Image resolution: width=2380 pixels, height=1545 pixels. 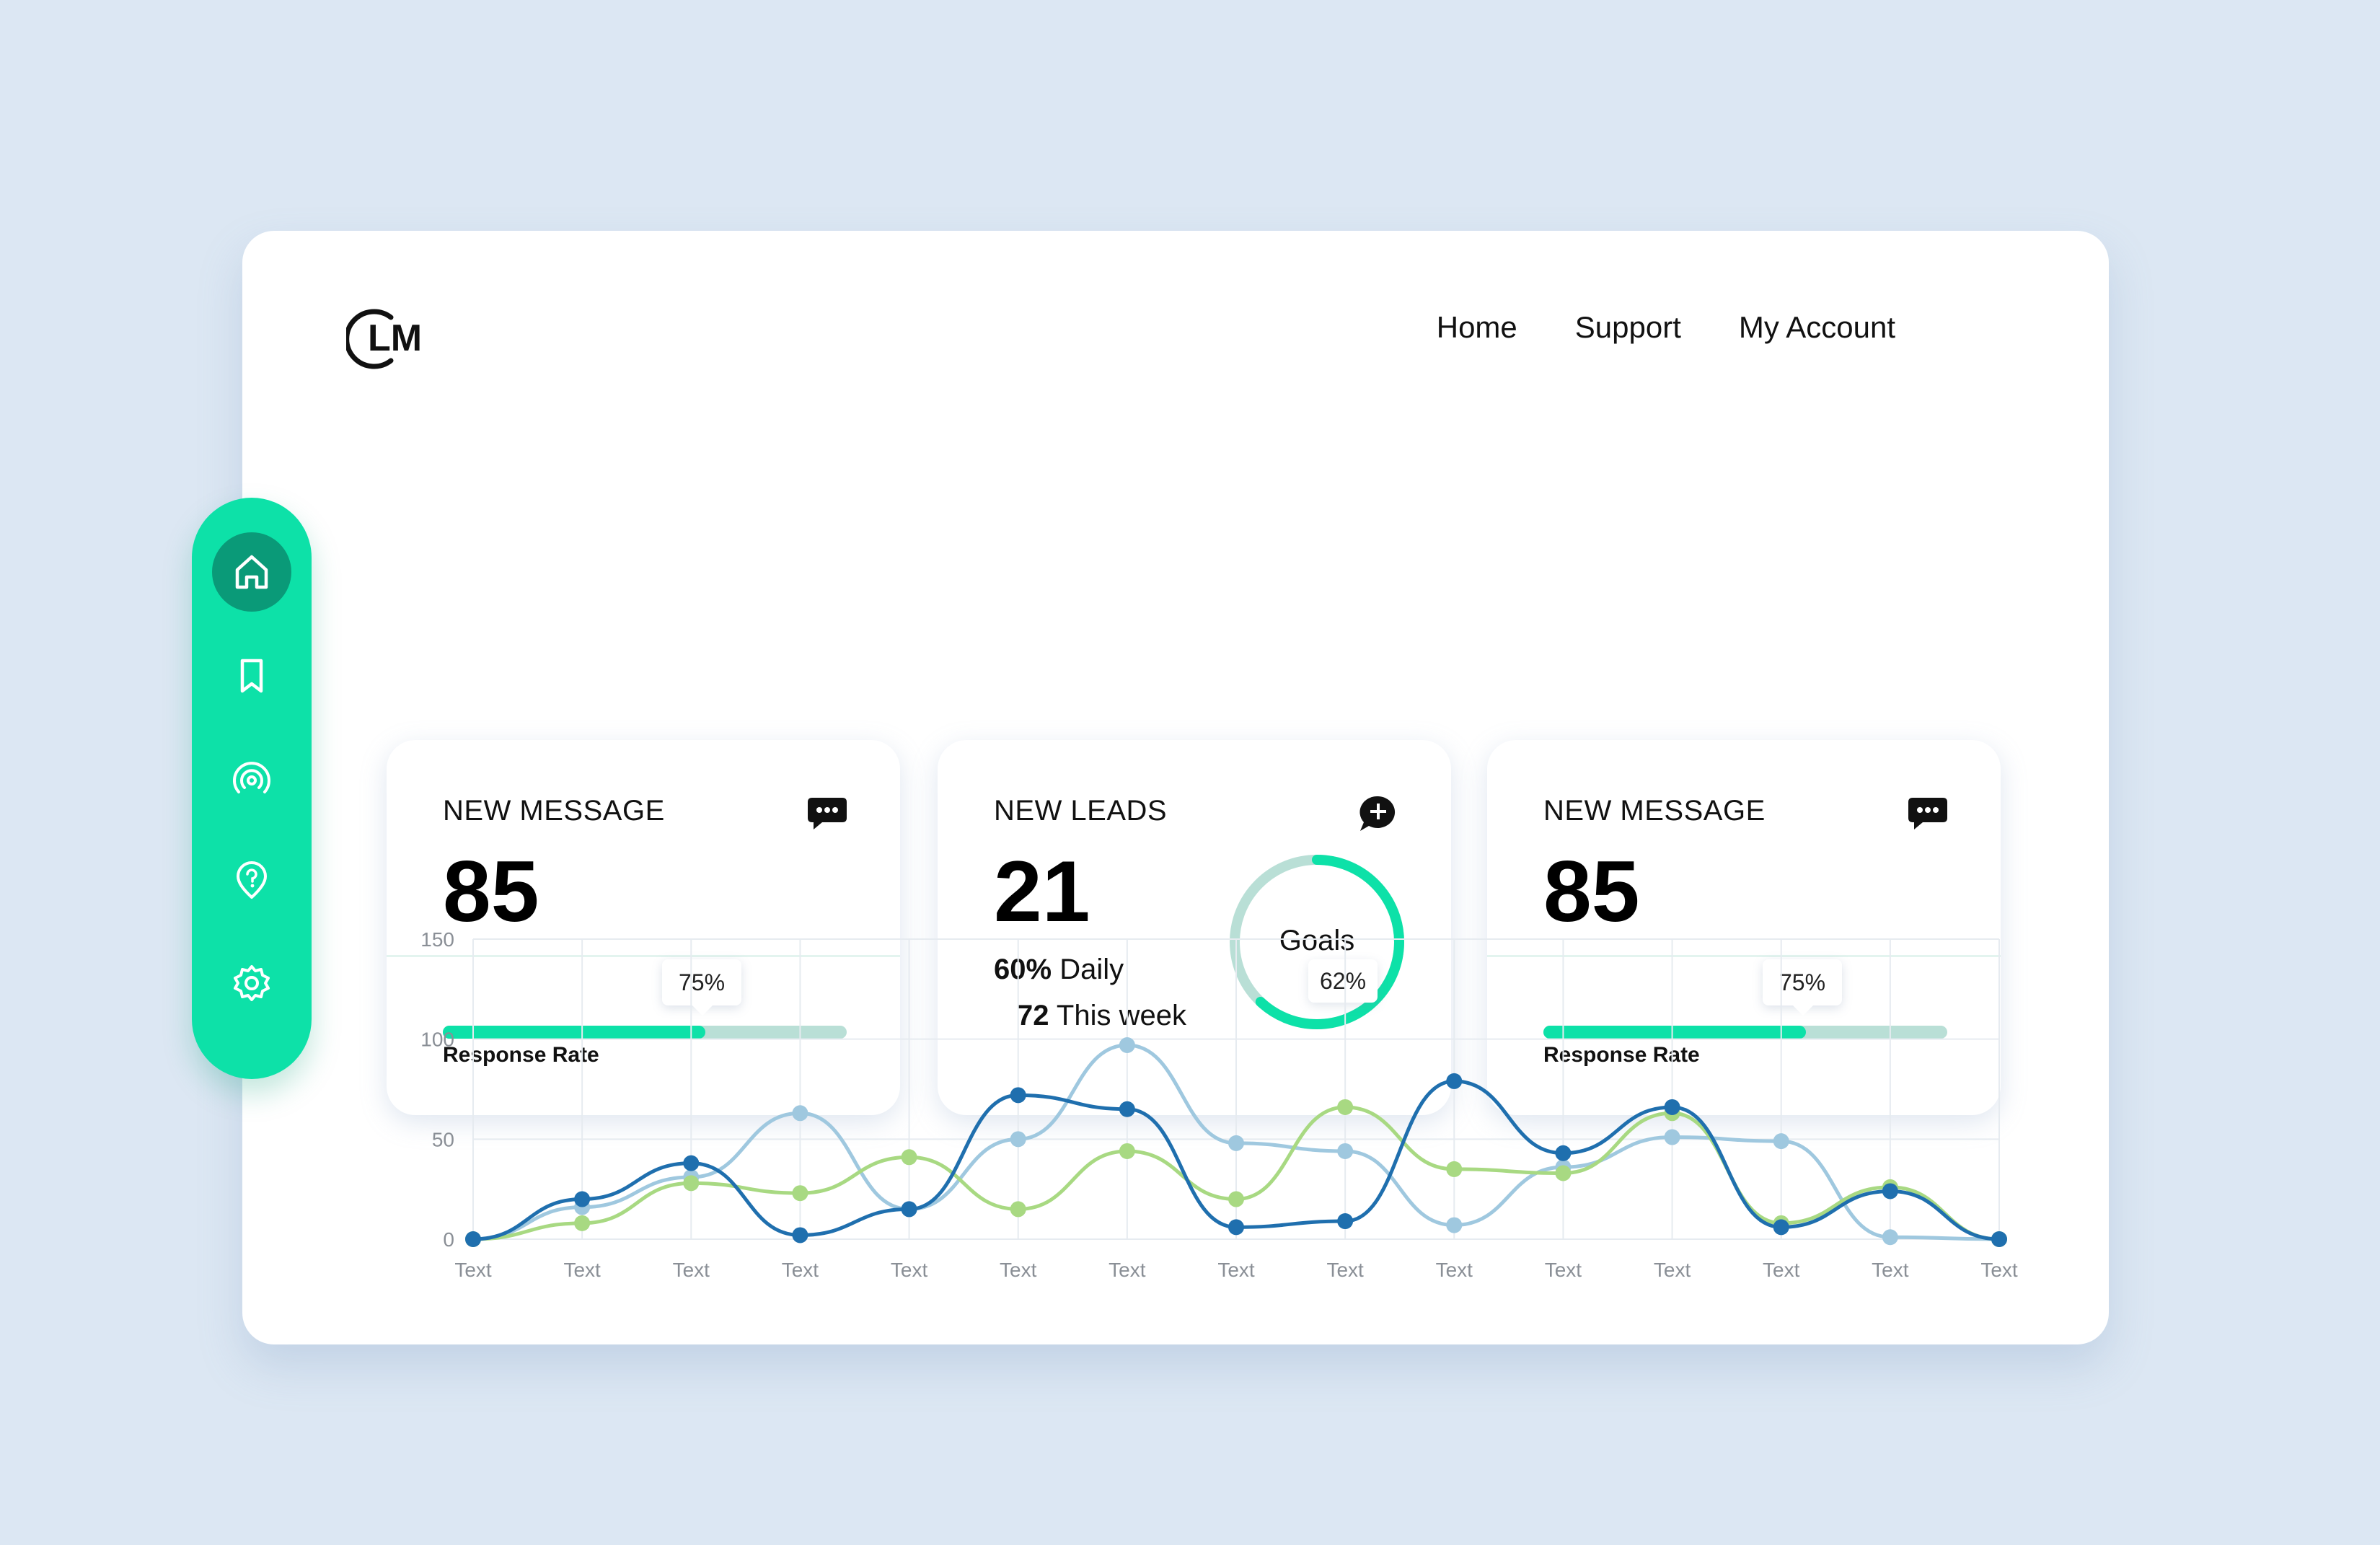 I want to click on sidebar-item-help, so click(x=251, y=880).